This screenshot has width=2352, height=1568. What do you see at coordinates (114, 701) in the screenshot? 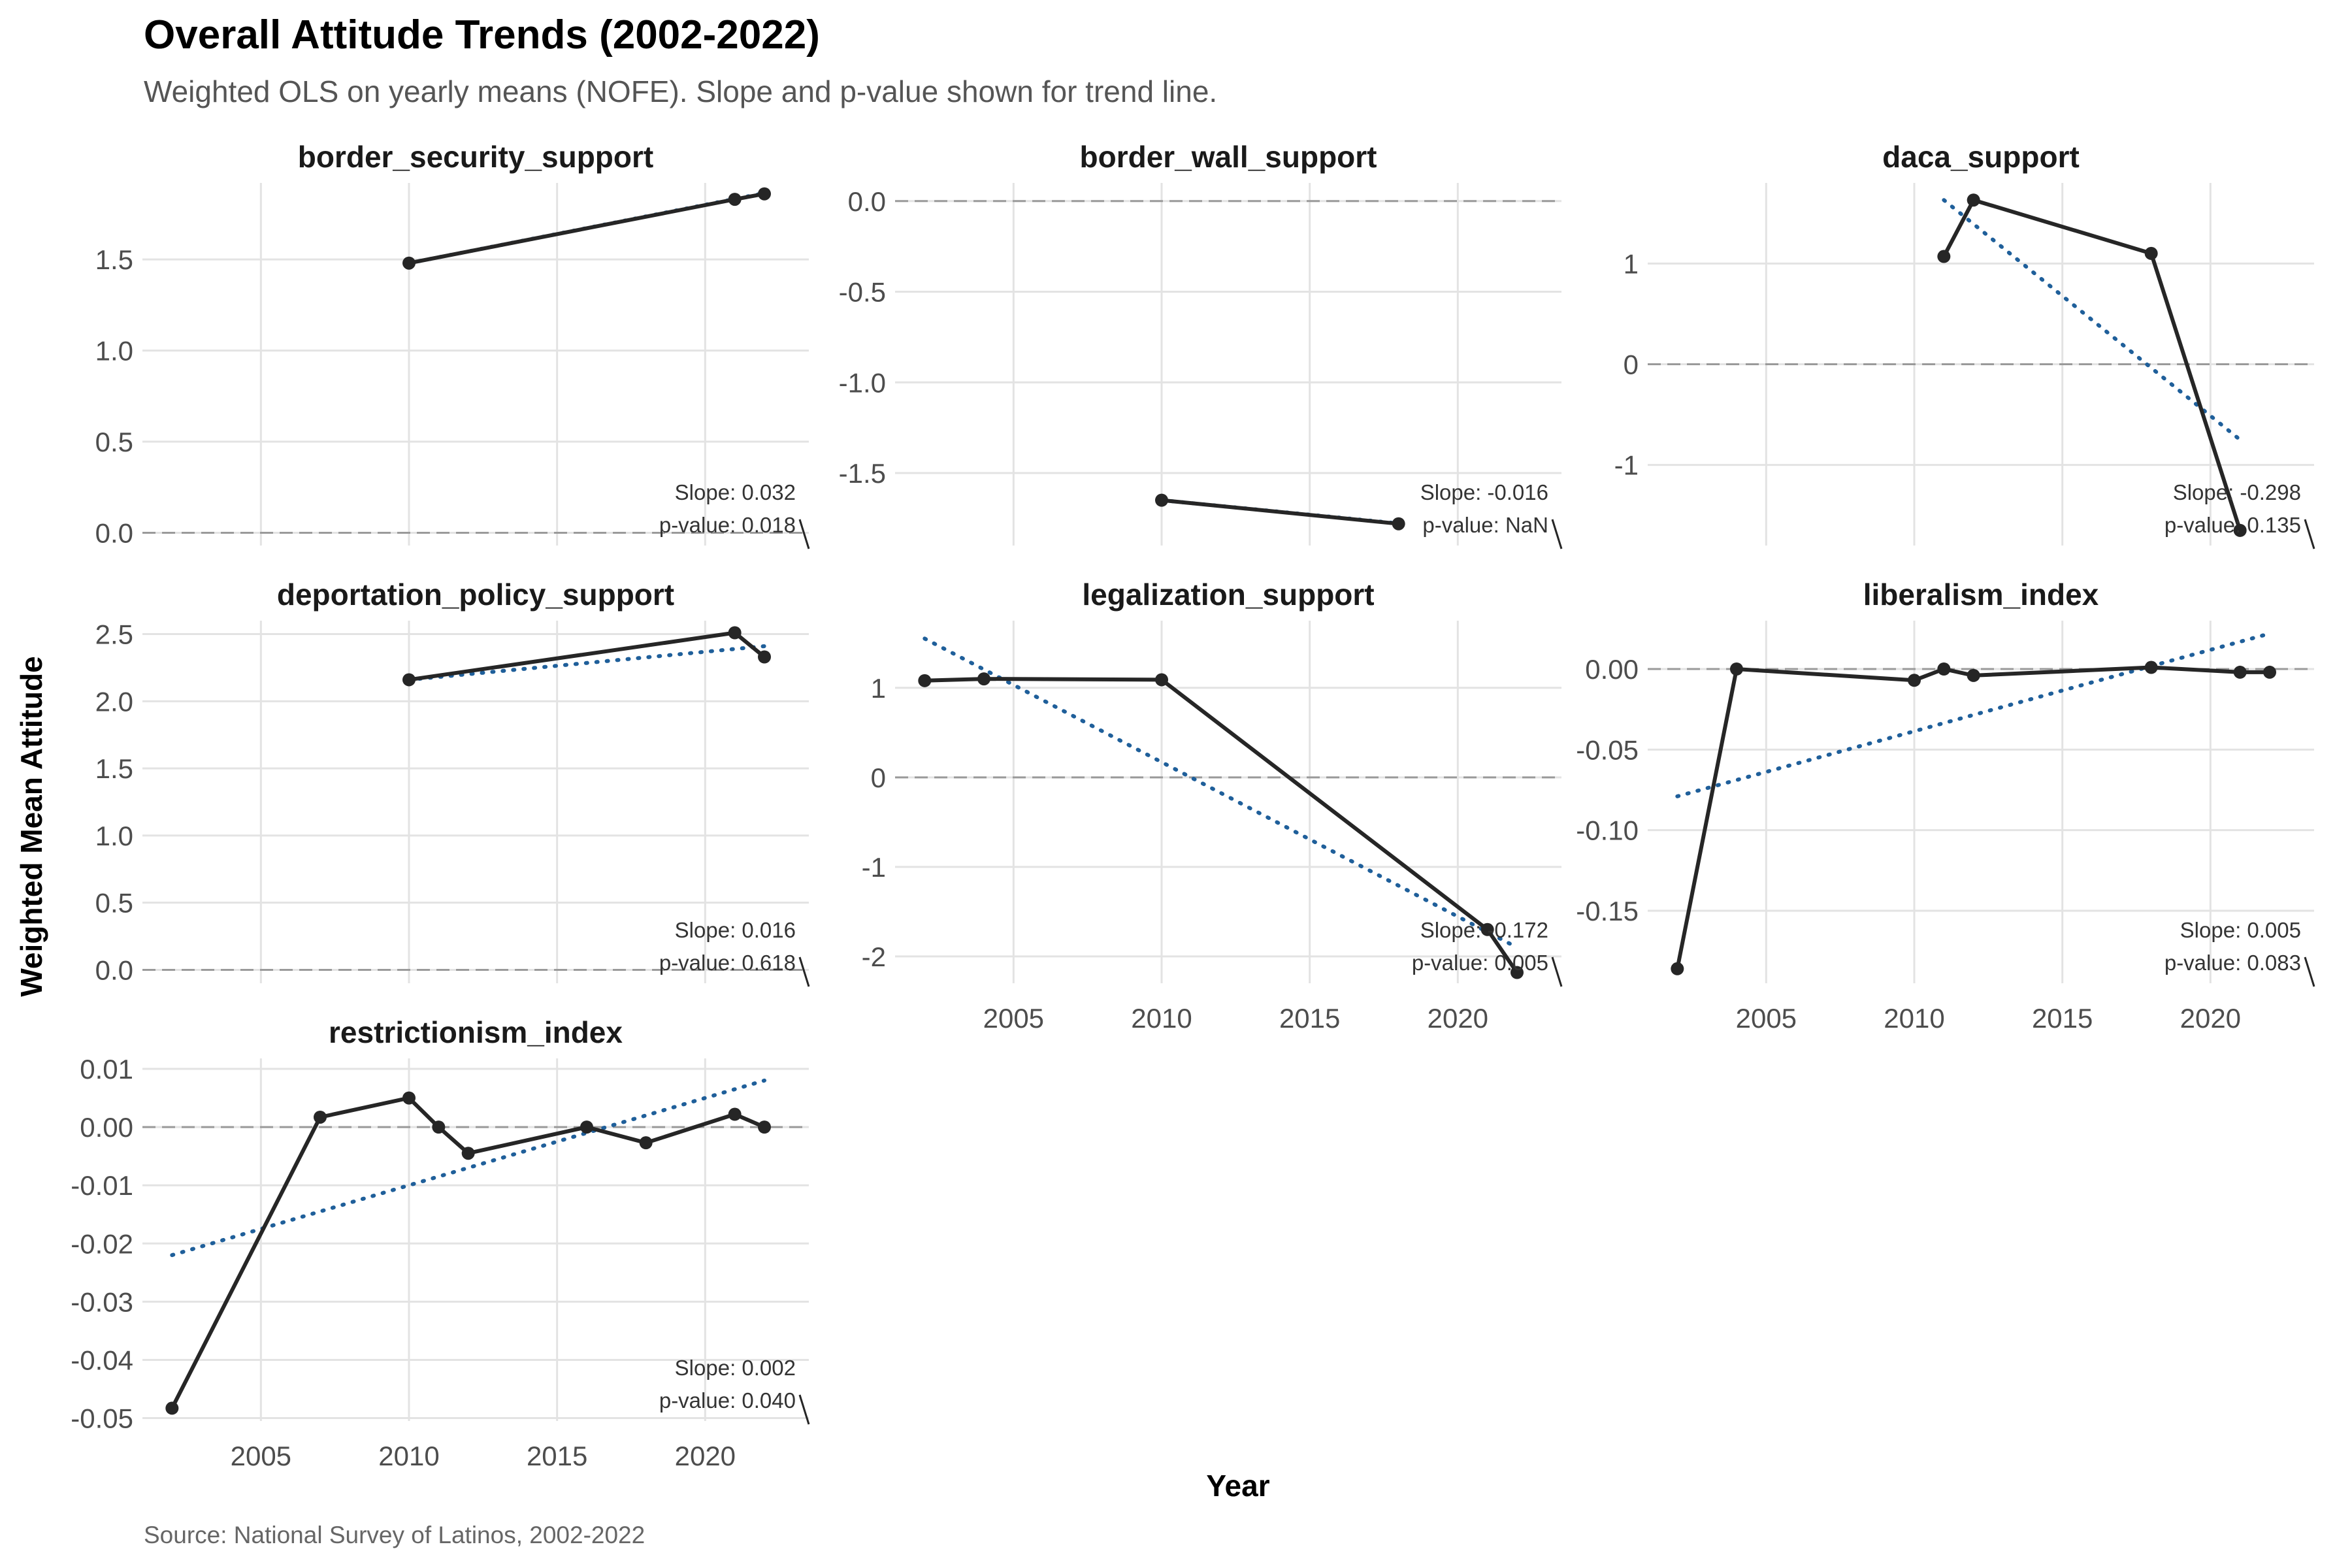
I see `y-tick-label: 2.0` at bounding box center [114, 701].